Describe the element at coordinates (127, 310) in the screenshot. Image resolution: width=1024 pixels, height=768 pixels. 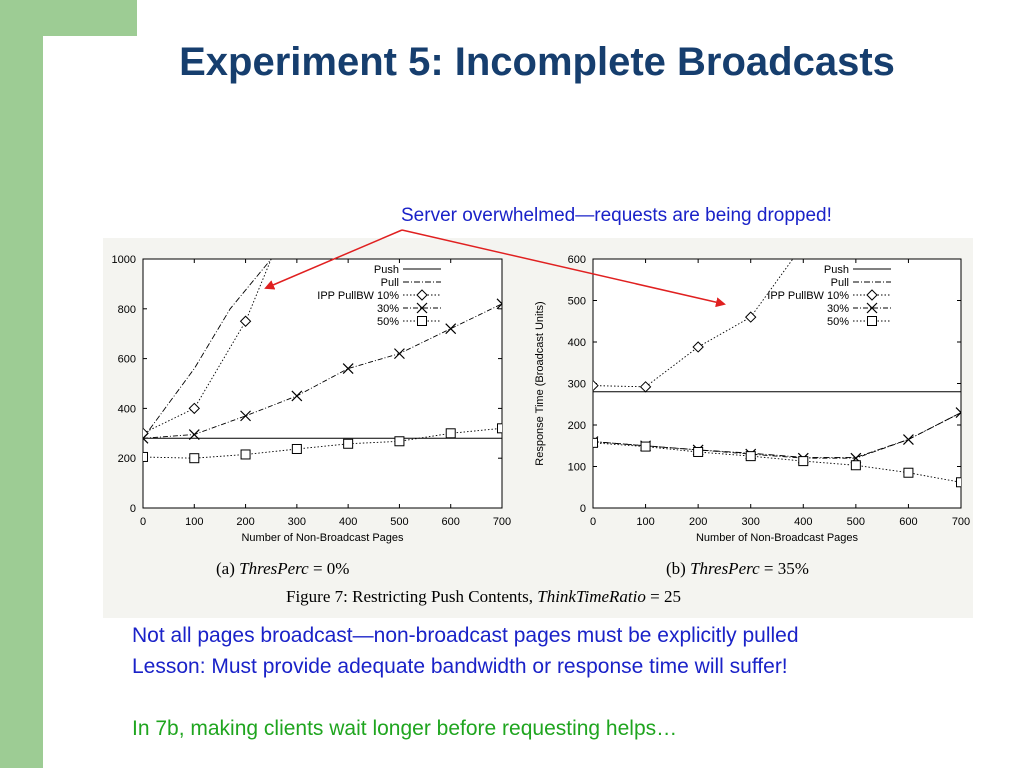
I see `y-tick-label: 800` at that location.